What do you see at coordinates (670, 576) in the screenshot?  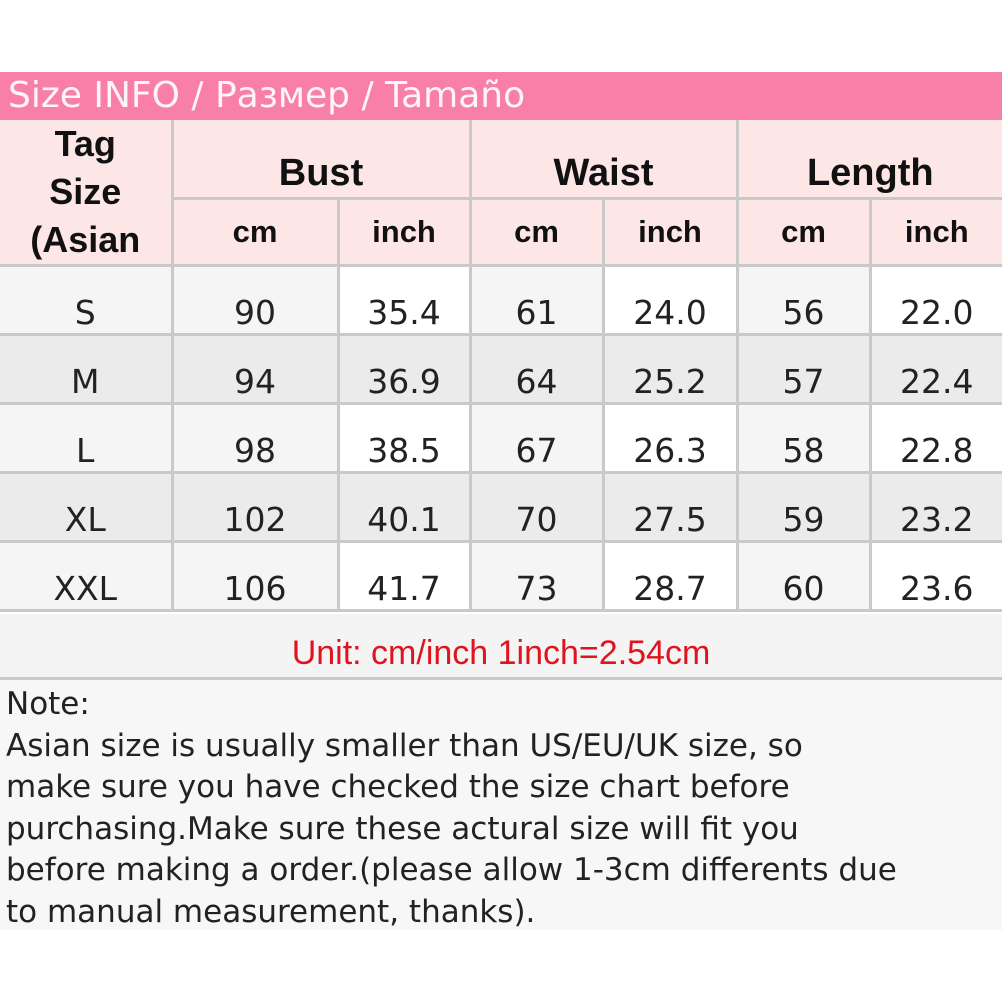 I see `value-cell: 28.7` at bounding box center [670, 576].